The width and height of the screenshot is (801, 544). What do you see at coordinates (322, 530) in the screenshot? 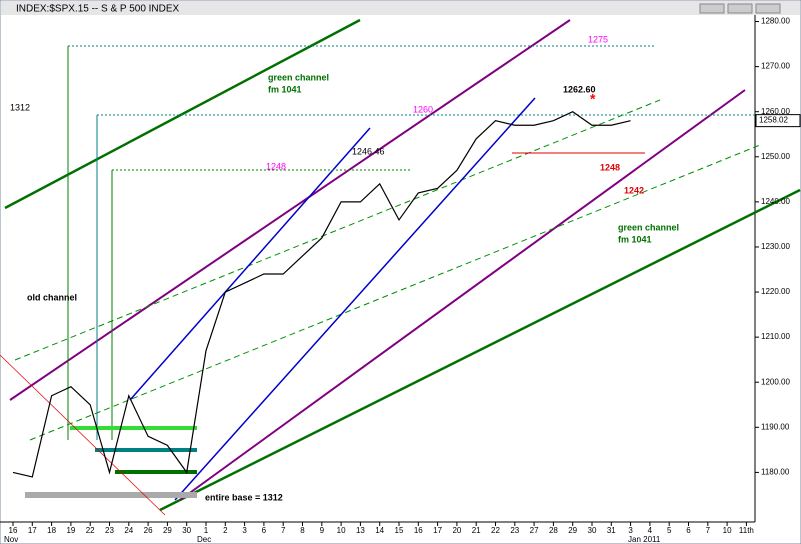
I see `x-tick-label: 9` at bounding box center [322, 530].